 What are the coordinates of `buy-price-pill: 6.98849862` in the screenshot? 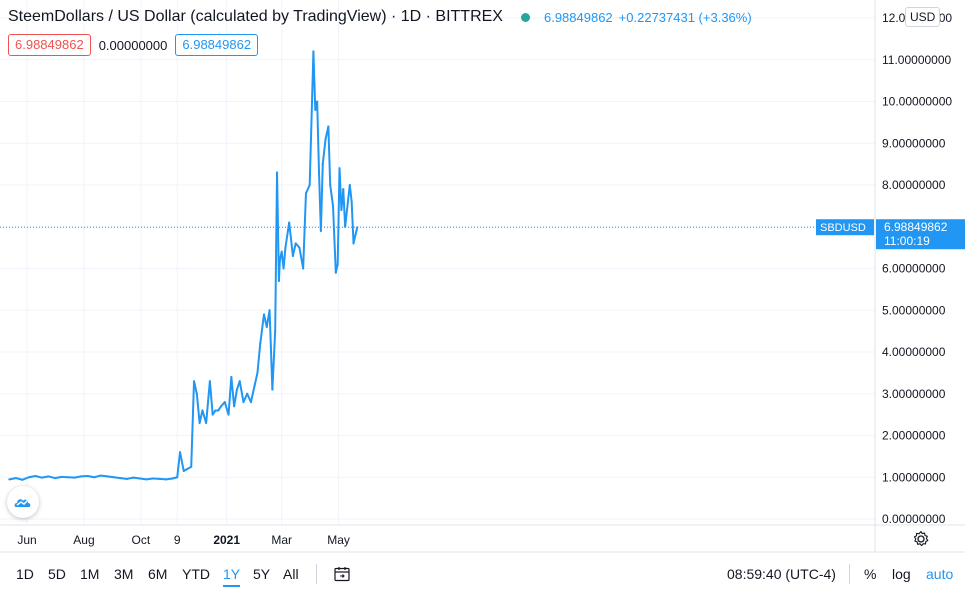 It's located at (217, 45).